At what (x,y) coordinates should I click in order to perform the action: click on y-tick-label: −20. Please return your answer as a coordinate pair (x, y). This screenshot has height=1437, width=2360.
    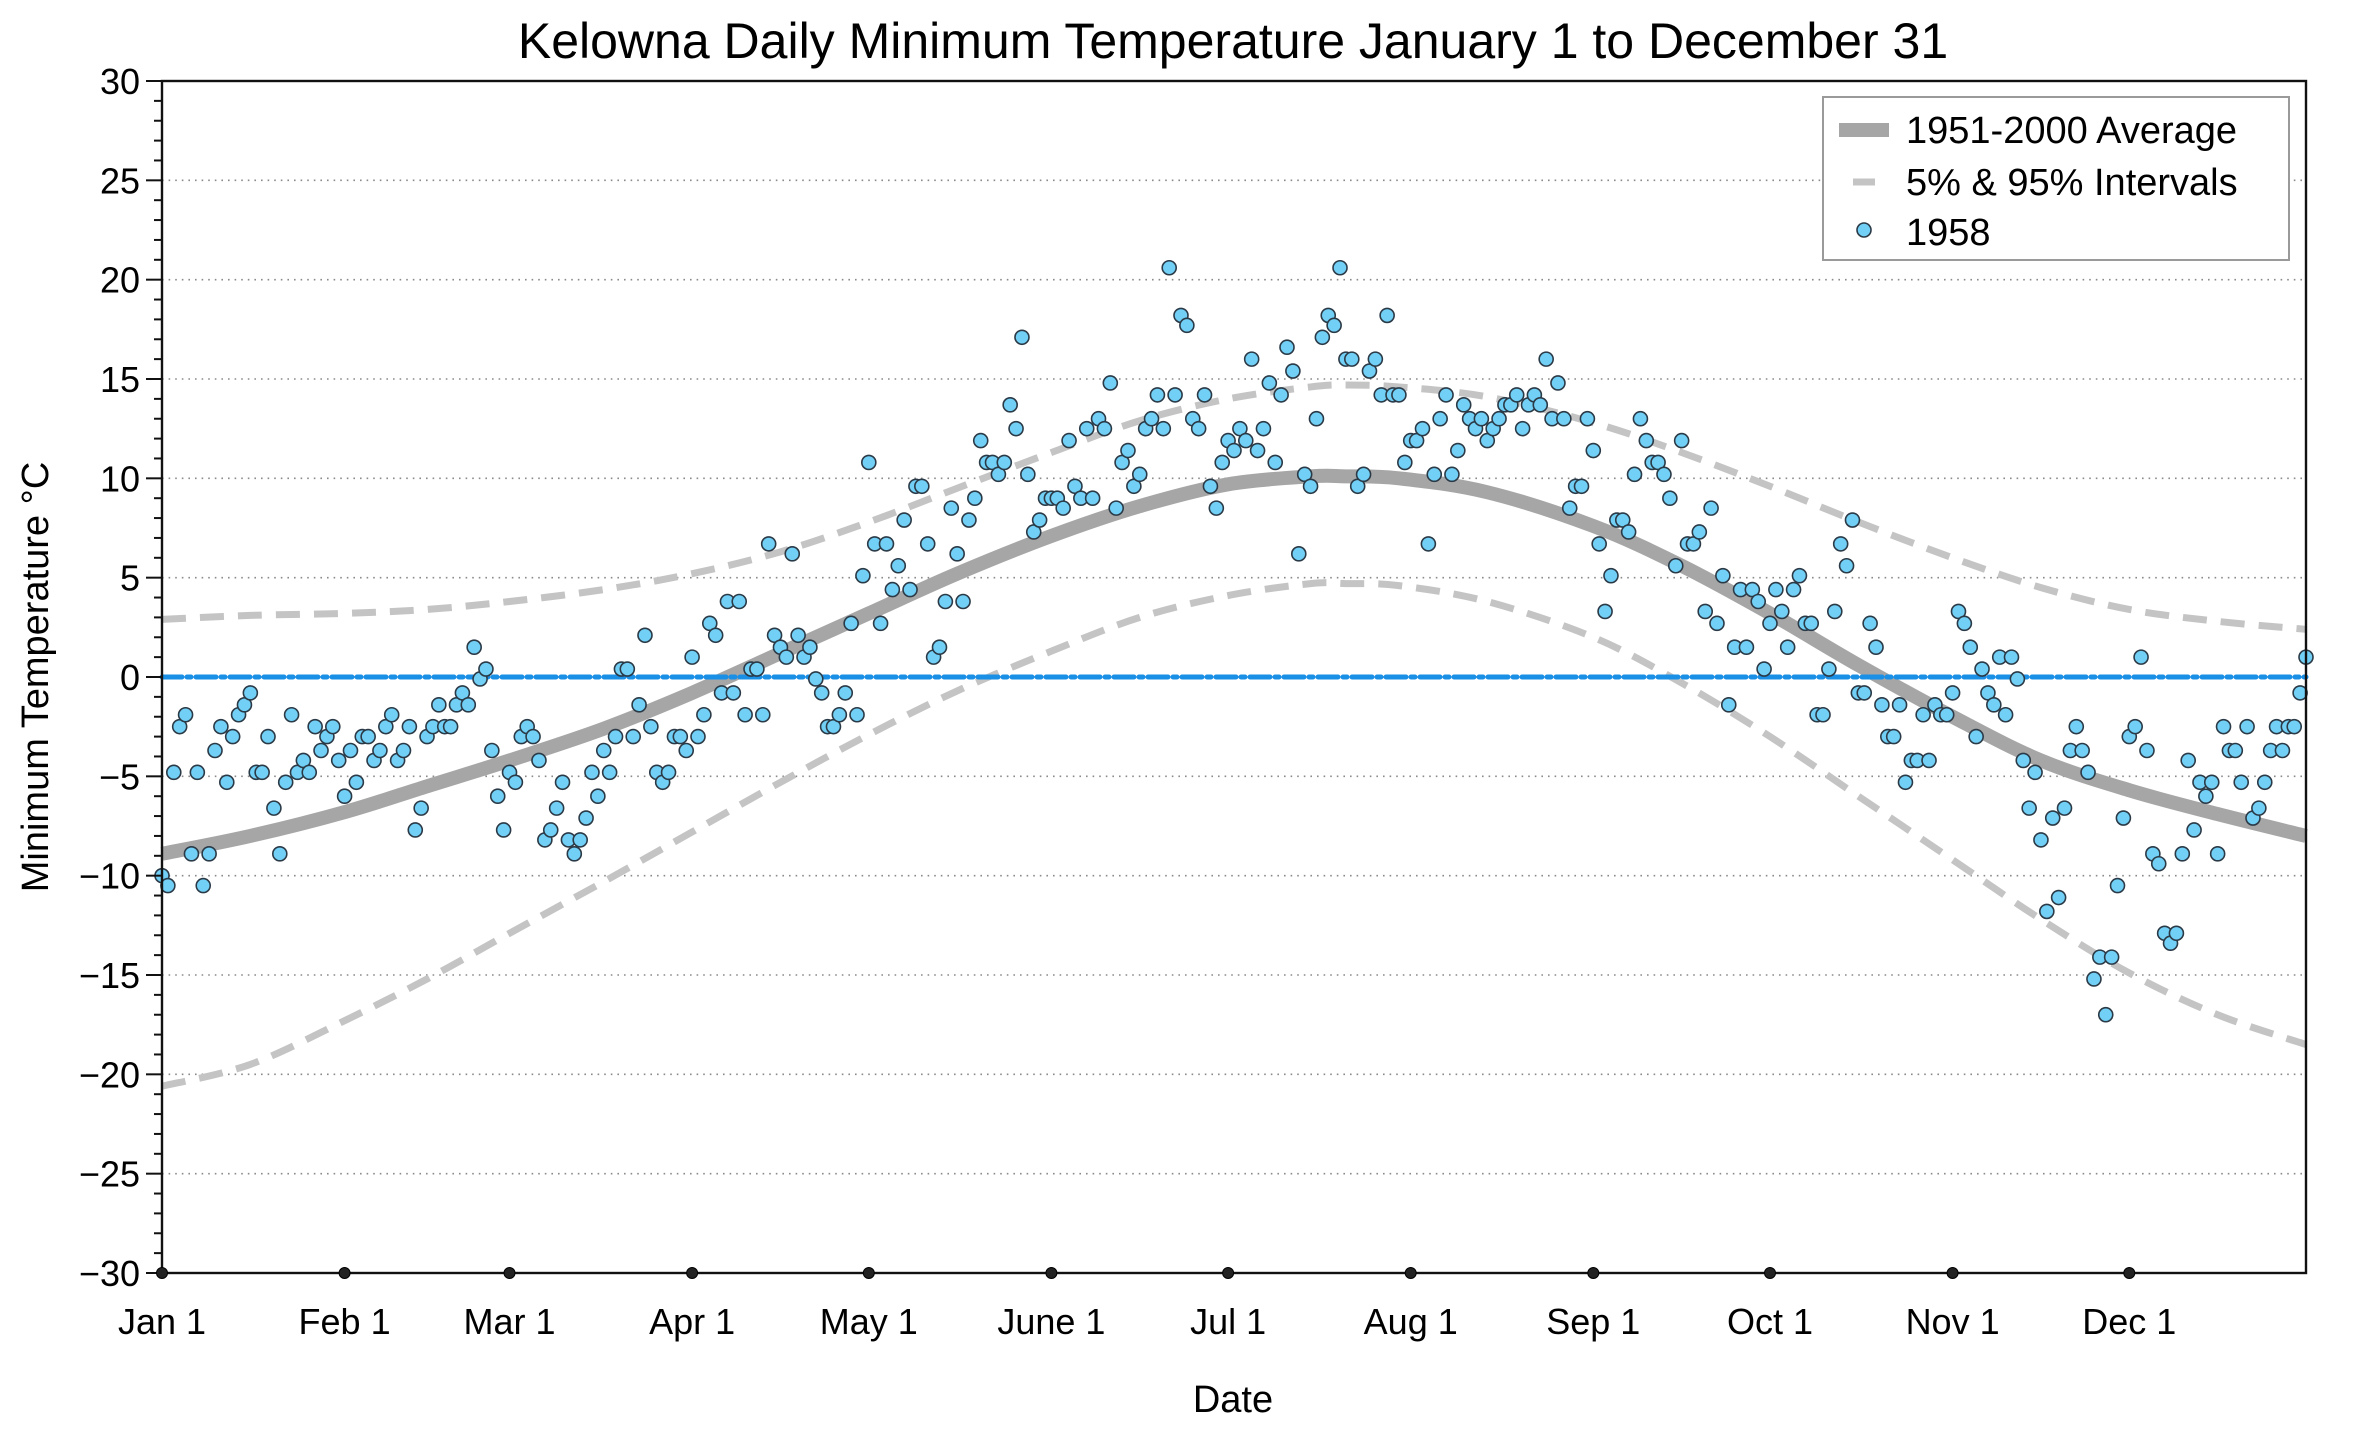
    Looking at the image, I should click on (109, 1074).